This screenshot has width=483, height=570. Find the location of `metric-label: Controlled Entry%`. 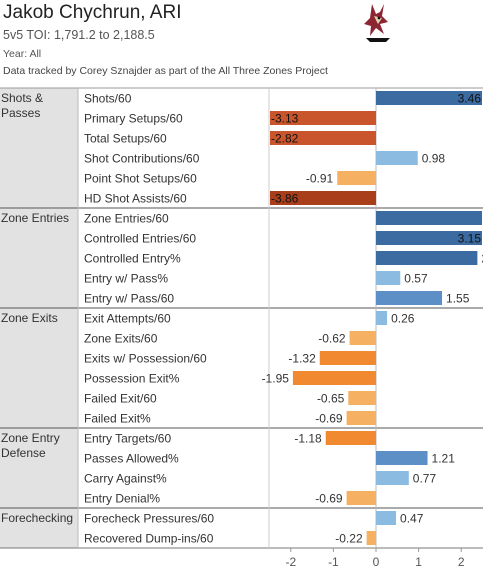

metric-label: Controlled Entry% is located at coordinates (132, 259).